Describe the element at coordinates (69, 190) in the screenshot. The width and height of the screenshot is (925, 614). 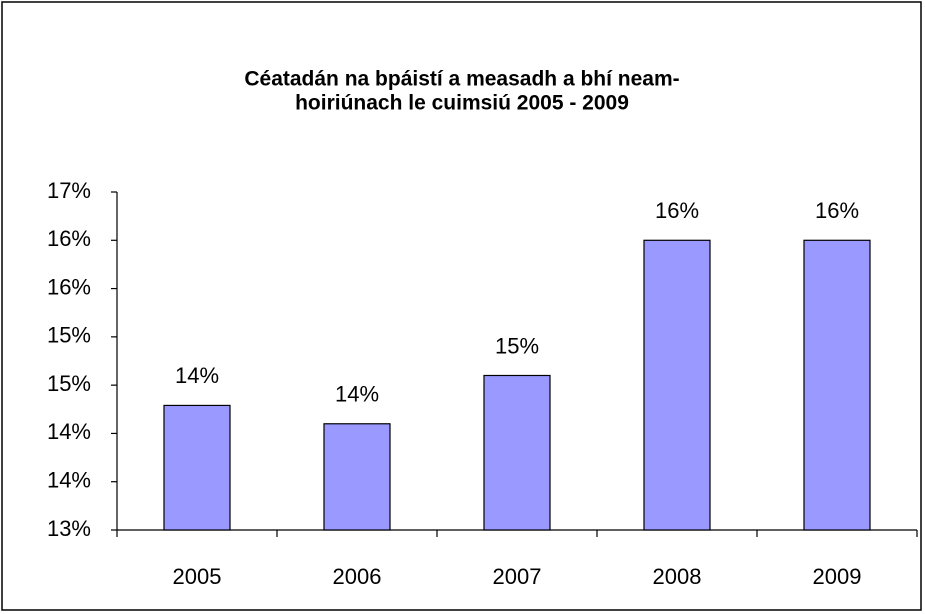
I see `y-tick-label: 17%` at that location.